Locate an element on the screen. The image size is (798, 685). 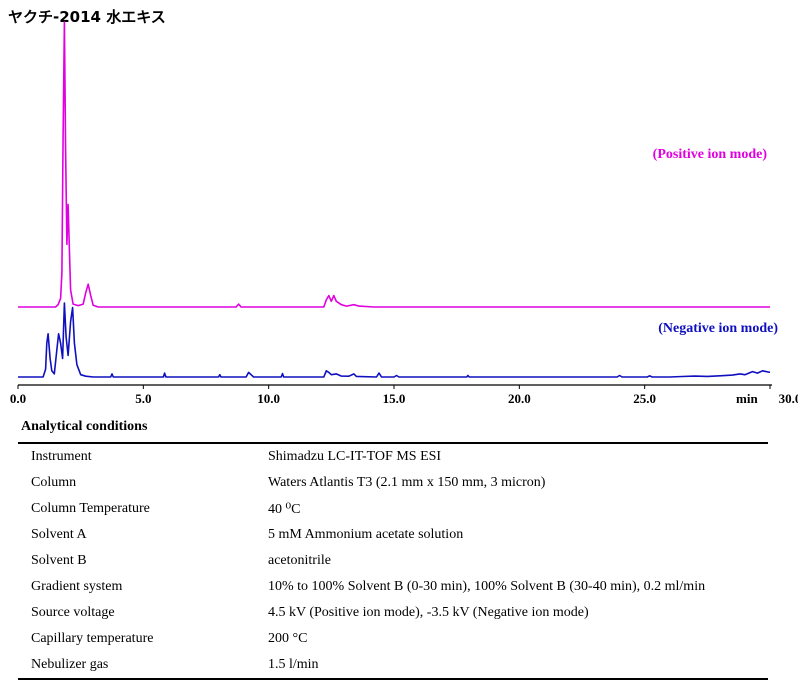
x-tick-label: 0.0 is located at coordinates (18, 398).